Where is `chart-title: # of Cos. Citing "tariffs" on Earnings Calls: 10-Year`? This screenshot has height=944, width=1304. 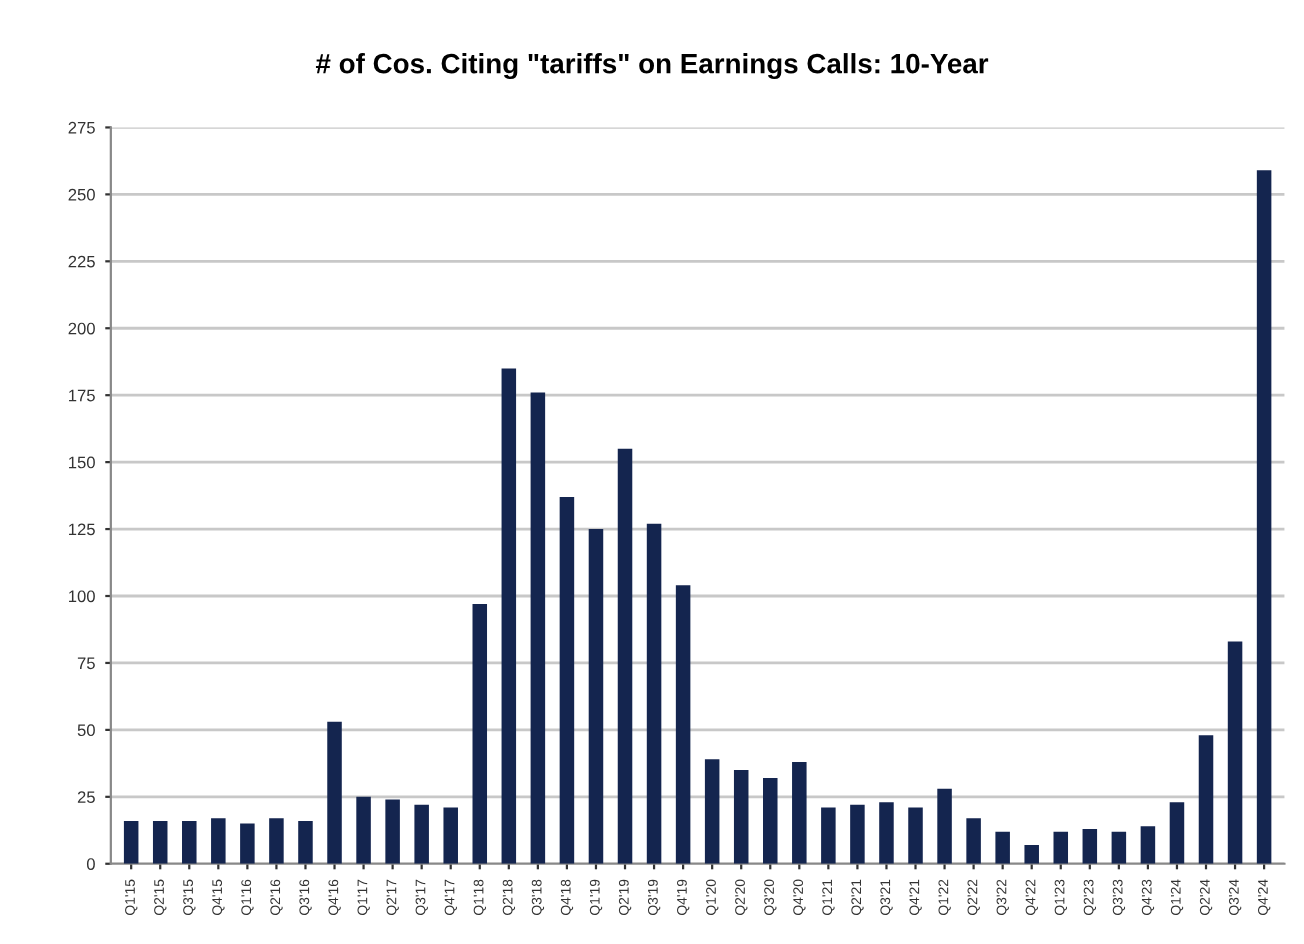 chart-title: # of Cos. Citing "tariffs" on Earnings Calls: 10-Year is located at coordinates (652, 66).